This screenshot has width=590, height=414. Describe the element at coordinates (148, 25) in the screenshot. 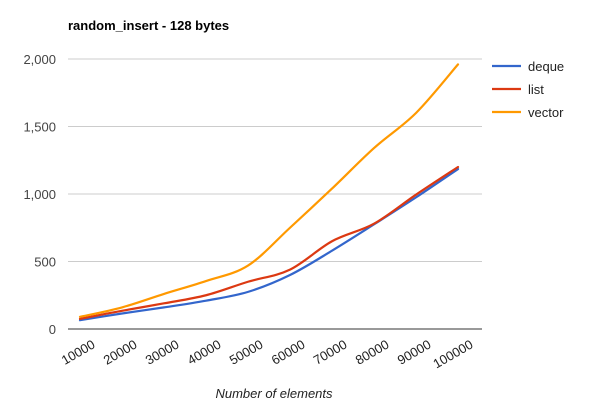

I see `chart-title: random_insert - 128 bytes` at that location.